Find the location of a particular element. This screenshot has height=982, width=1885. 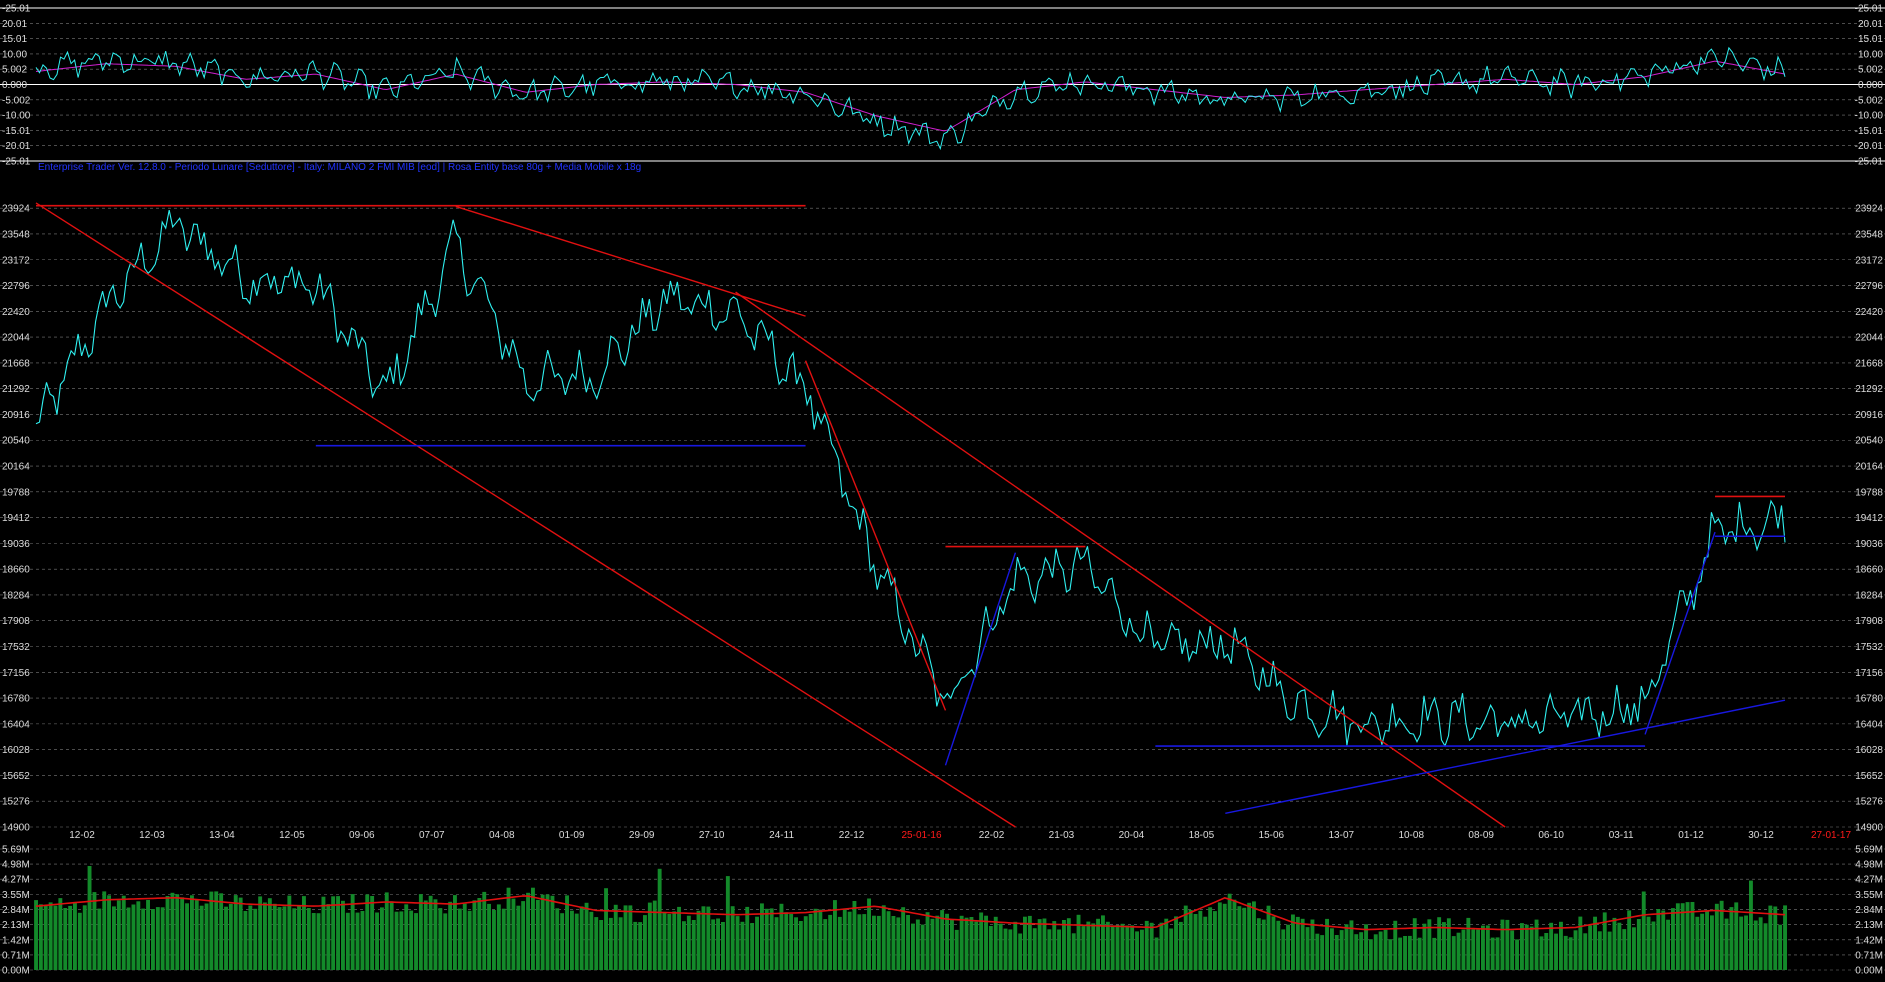

x-axis-date-label: 18-05 is located at coordinates (1202, 835).